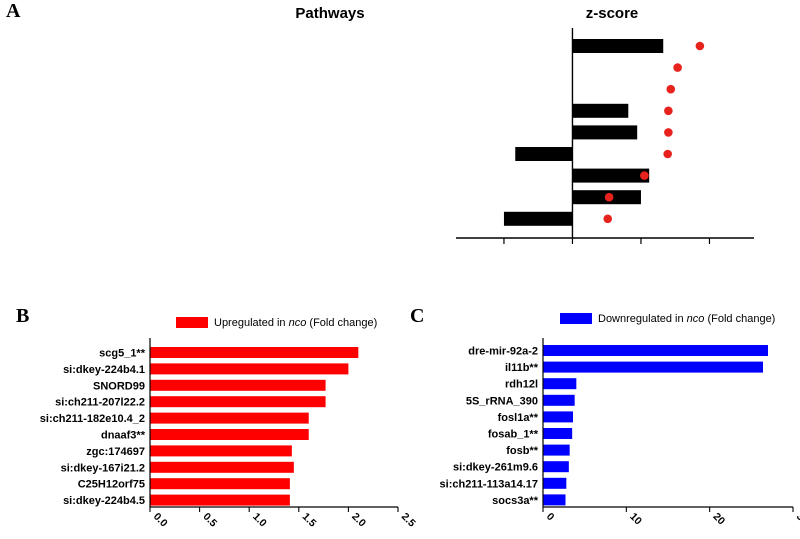  Describe the element at coordinates (22, 316) in the screenshot. I see `panel-b-letter: B` at that location.